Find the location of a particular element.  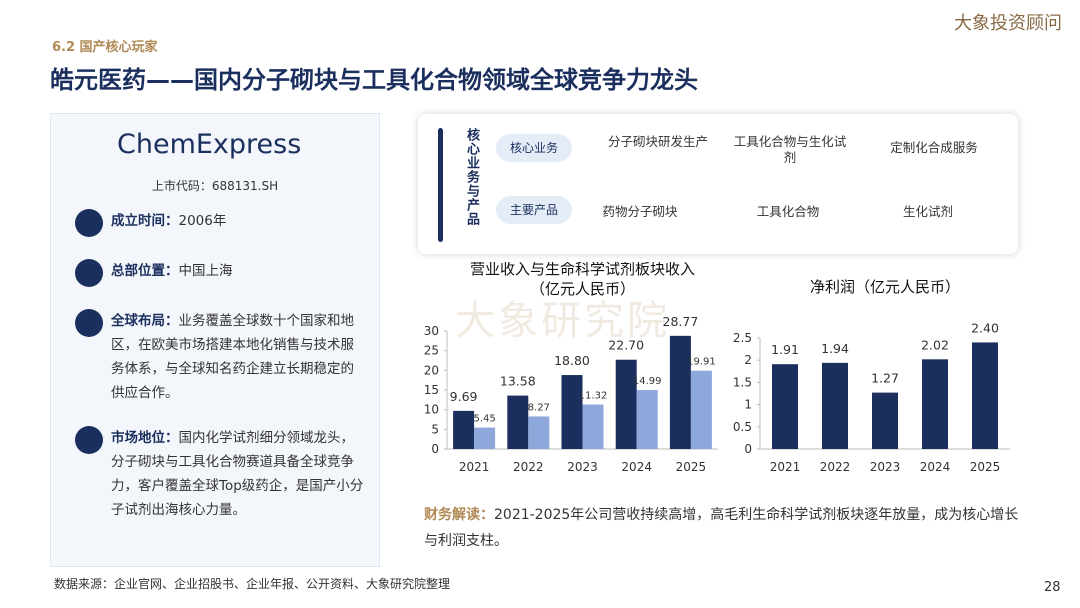

y-tick-label: 15 is located at coordinates (431, 390).